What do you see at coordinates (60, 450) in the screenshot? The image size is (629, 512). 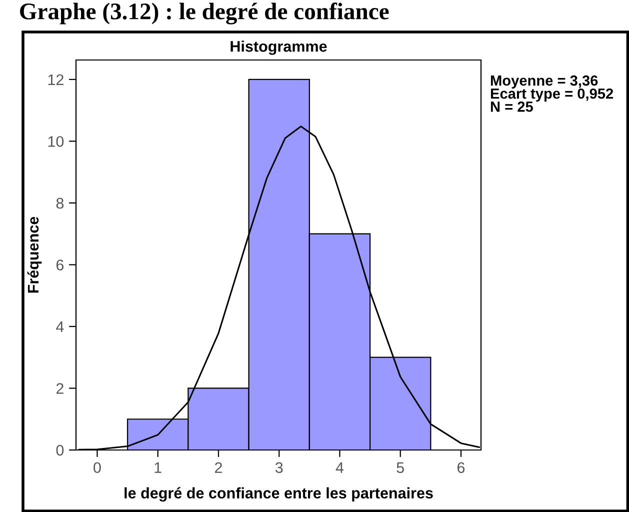 I see `y-tick-label: 0` at bounding box center [60, 450].